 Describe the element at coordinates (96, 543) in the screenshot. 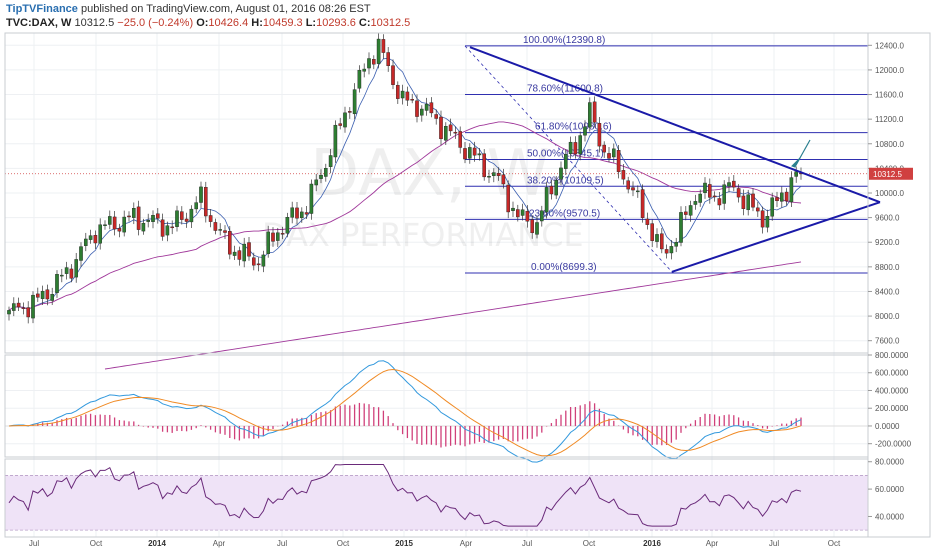

I see `x-tick-label: Oct` at that location.